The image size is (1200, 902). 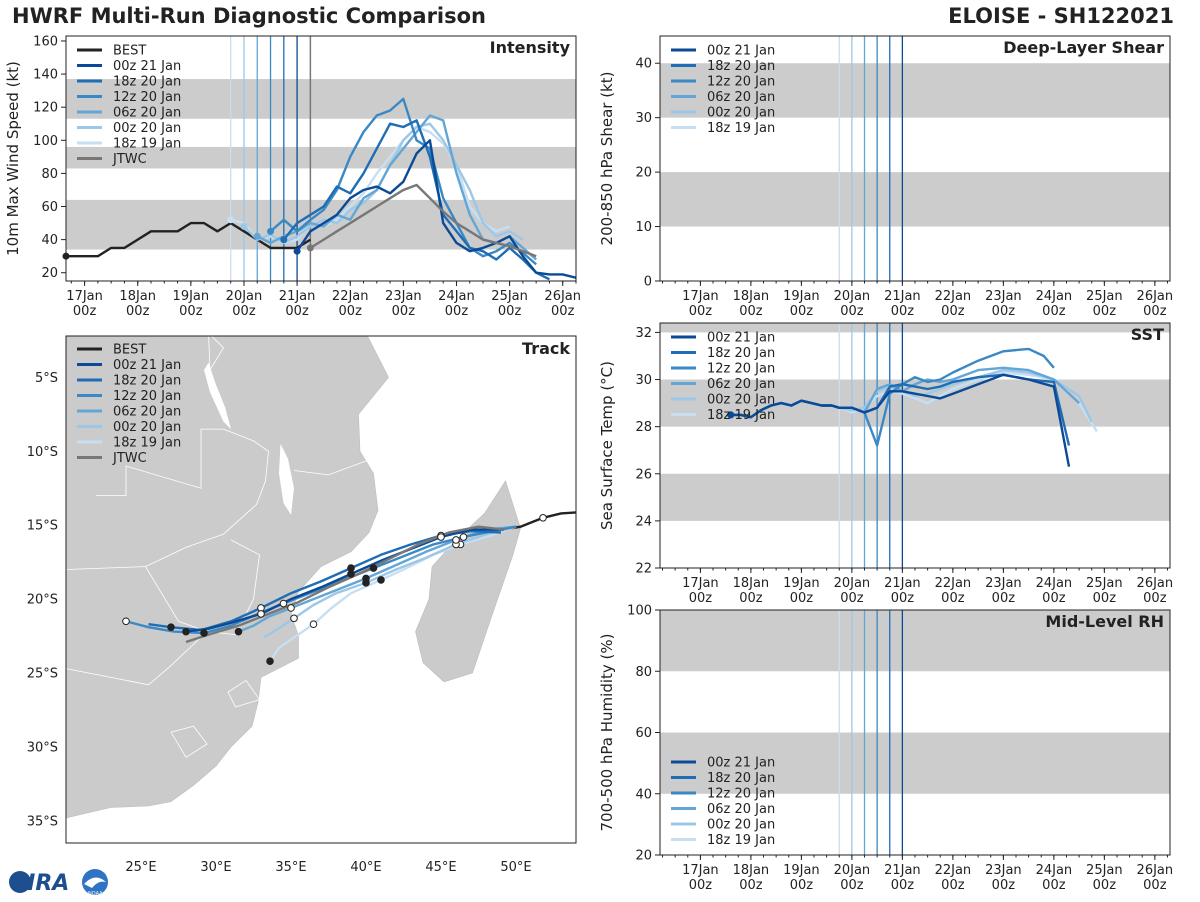 I want to click on lake-tanganyika, so click(x=217, y=396).